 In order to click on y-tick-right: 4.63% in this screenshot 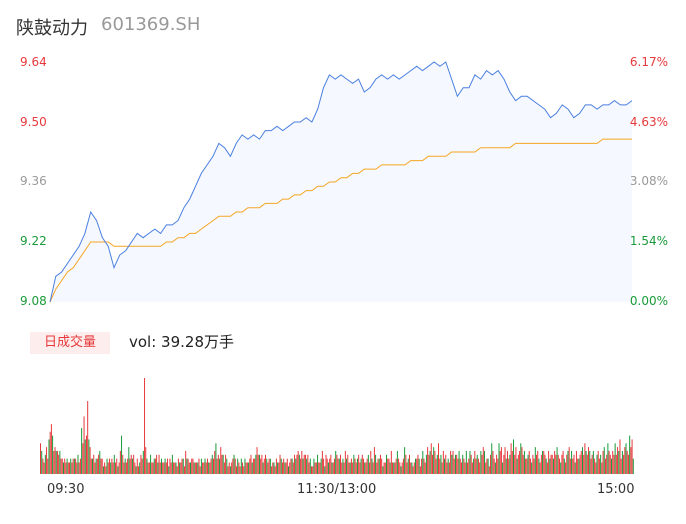, I will do `click(648, 122)`.